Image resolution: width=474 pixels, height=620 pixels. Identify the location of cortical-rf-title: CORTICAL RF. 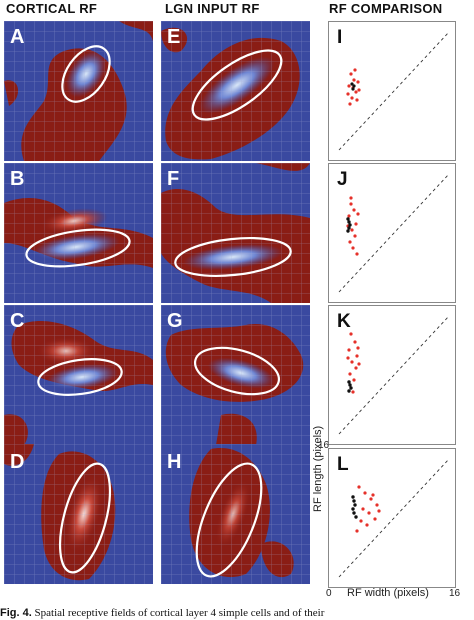
(52, 8).